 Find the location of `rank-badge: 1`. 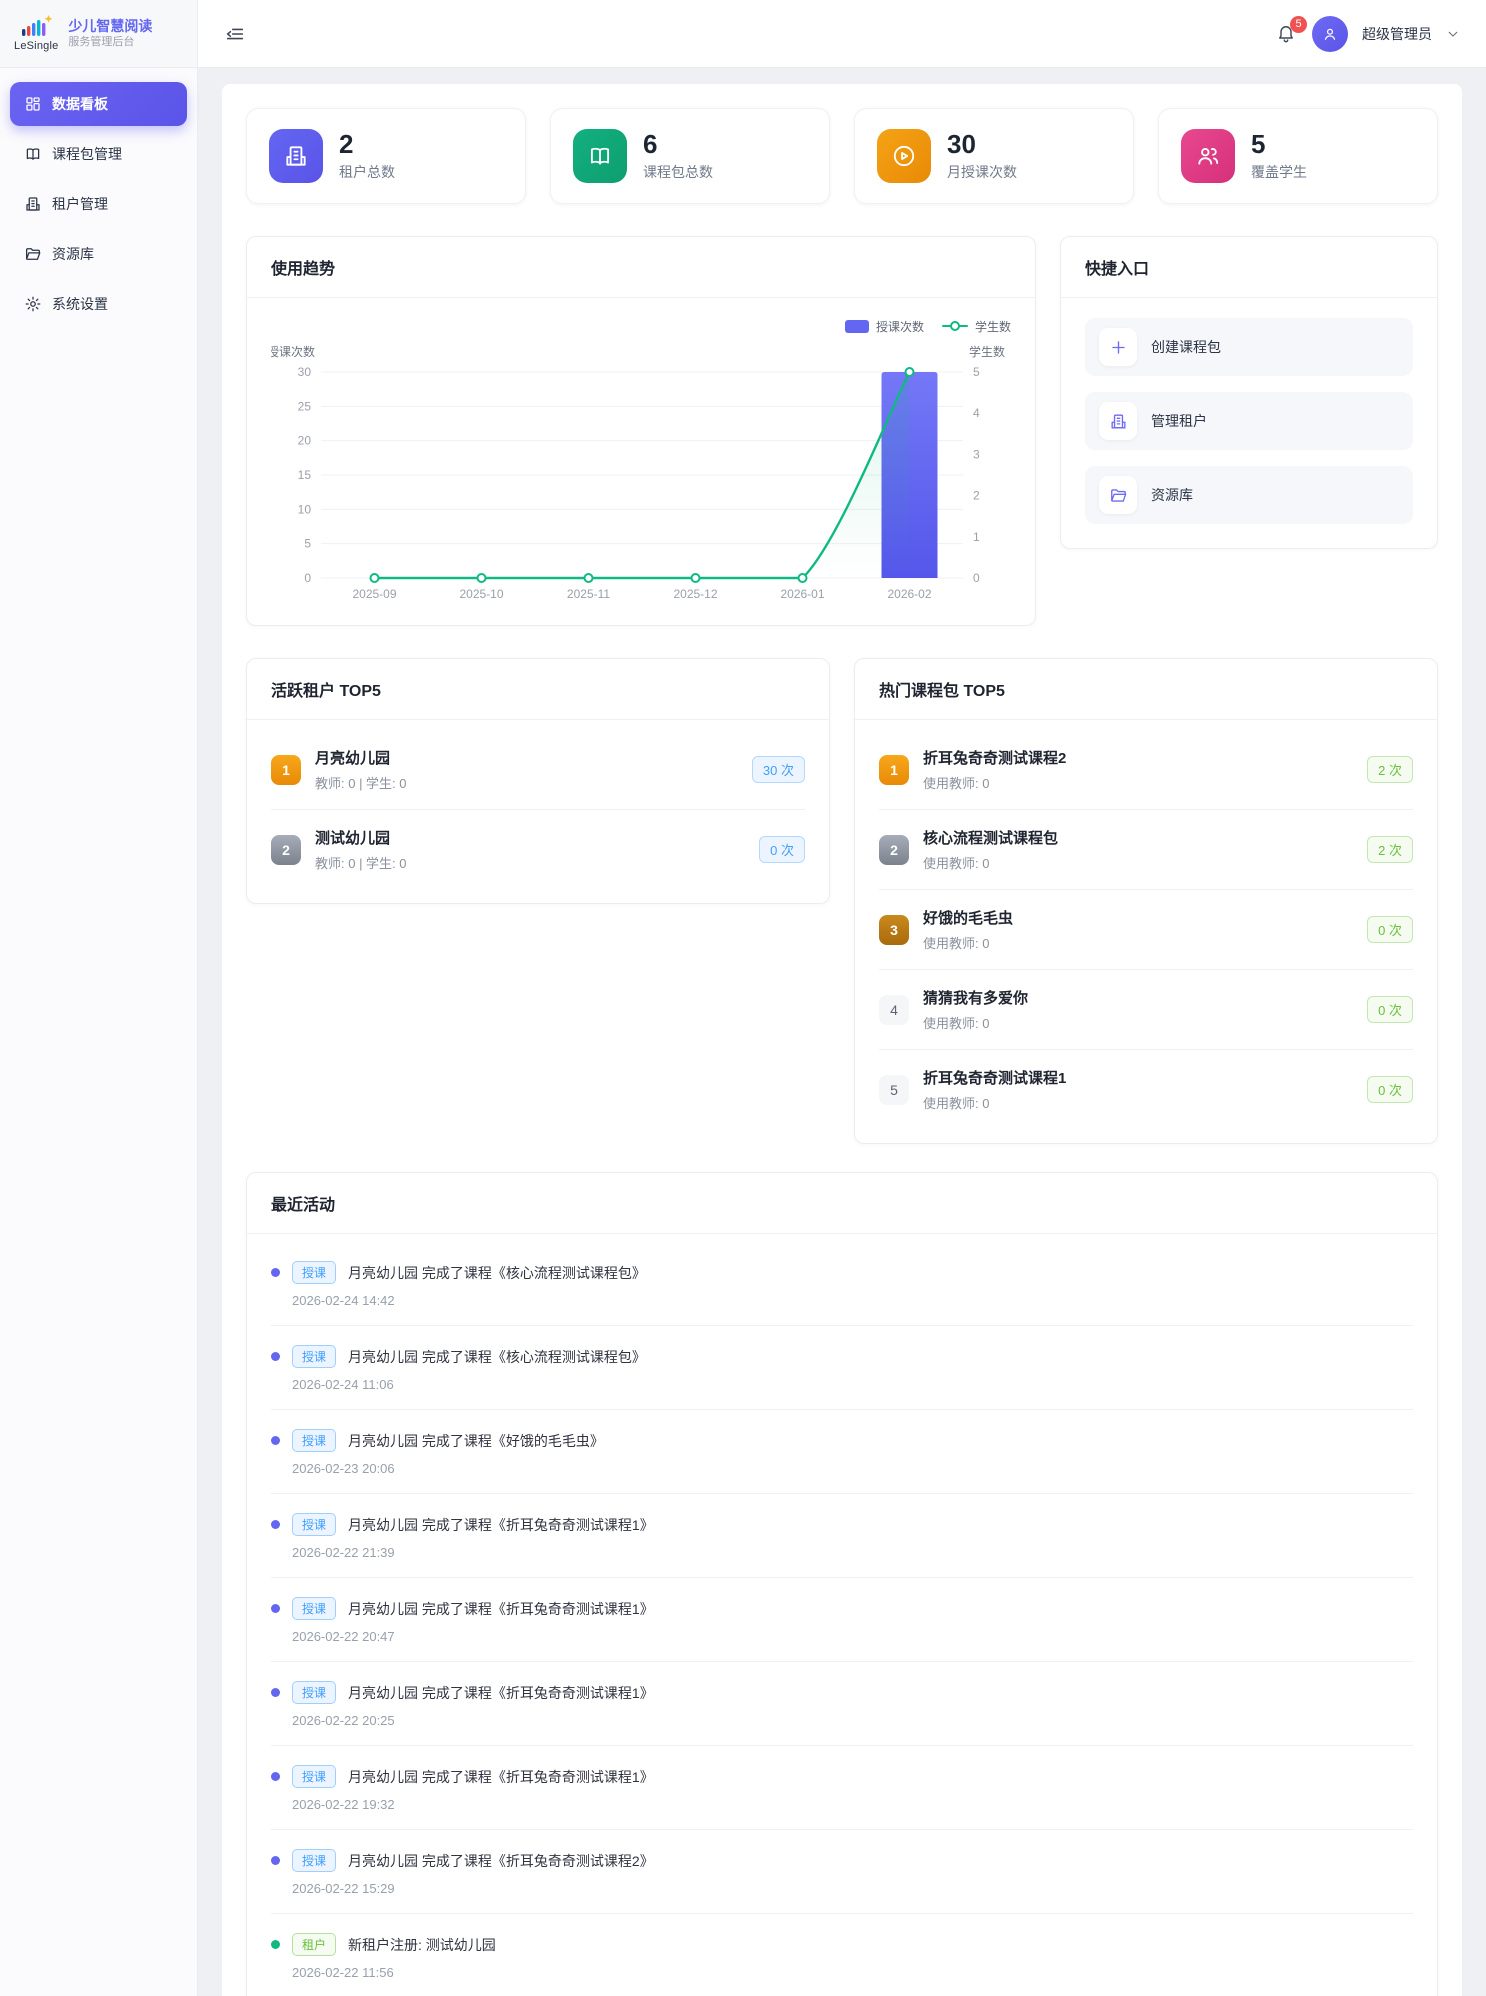

rank-badge: 1 is located at coordinates (894, 769).